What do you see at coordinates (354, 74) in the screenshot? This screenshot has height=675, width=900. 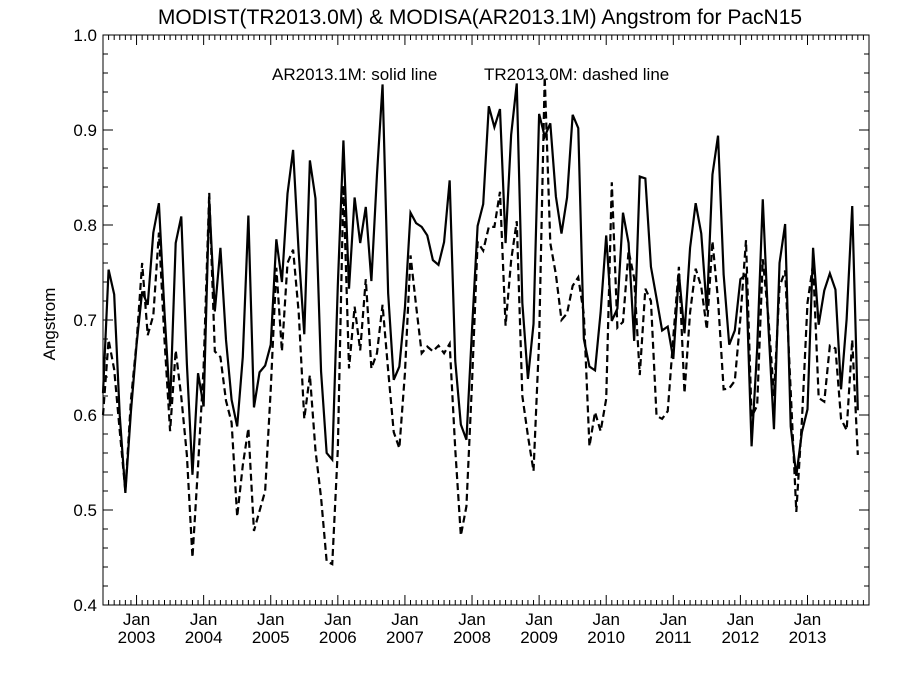 I see `legend-annotation-solid-line: AR2013.1M: solid line` at bounding box center [354, 74].